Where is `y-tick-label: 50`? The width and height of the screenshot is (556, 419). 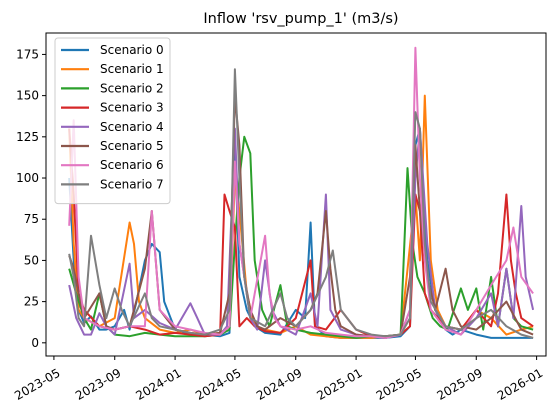 y-tick-label: 50 is located at coordinates (31, 260).